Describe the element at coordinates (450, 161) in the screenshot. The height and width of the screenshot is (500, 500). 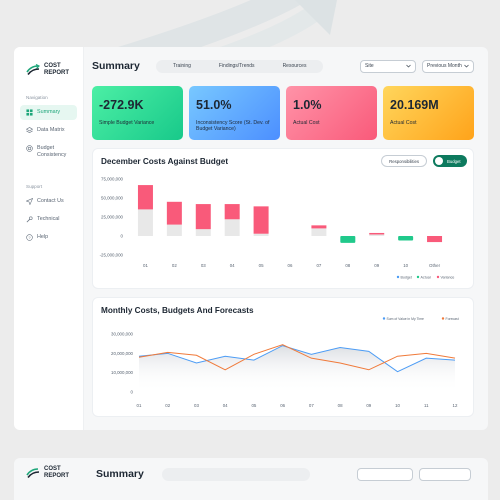
I see `budget-toggle: Budget` at that location.